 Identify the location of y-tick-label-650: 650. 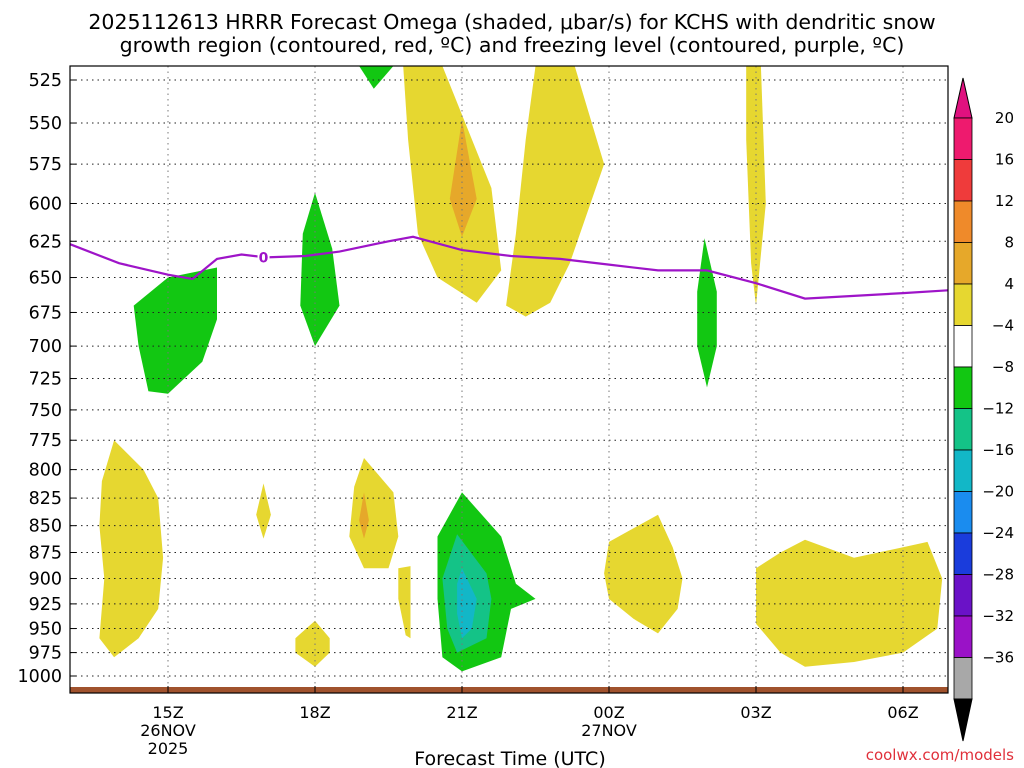
(45, 279).